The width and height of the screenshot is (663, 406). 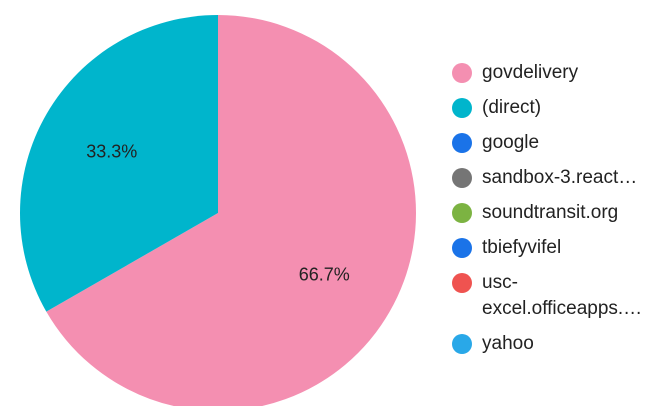 What do you see at coordinates (511, 142) in the screenshot?
I see `legend-label: google` at bounding box center [511, 142].